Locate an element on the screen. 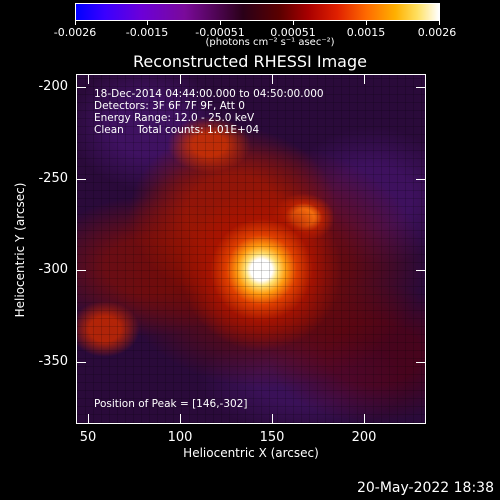  info-energy-range: Energy Range: 12.0 - 25.0 keV is located at coordinates (174, 118).